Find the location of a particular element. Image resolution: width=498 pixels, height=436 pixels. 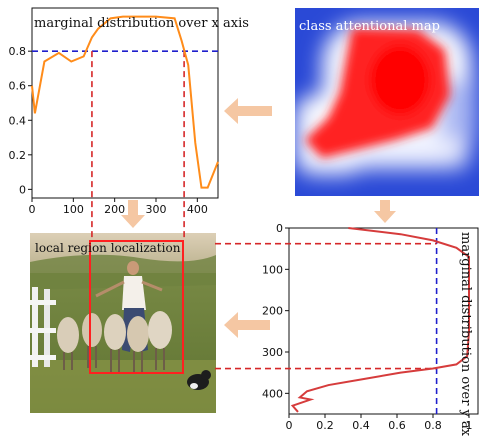

chart-title: marginal distribution over x axis is located at coordinates (141, 23).